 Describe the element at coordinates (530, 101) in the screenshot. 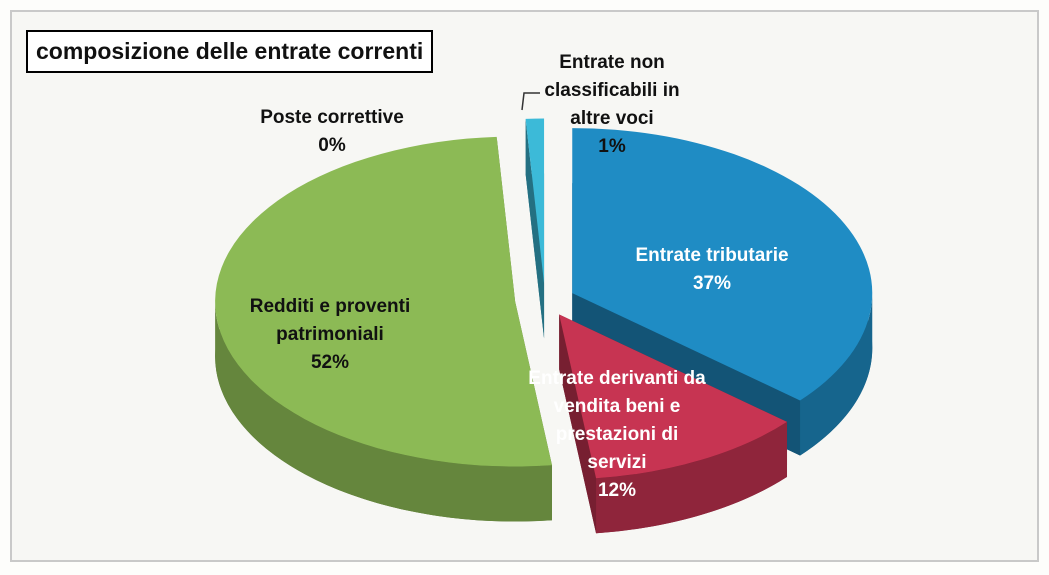

I see `leader-line` at that location.